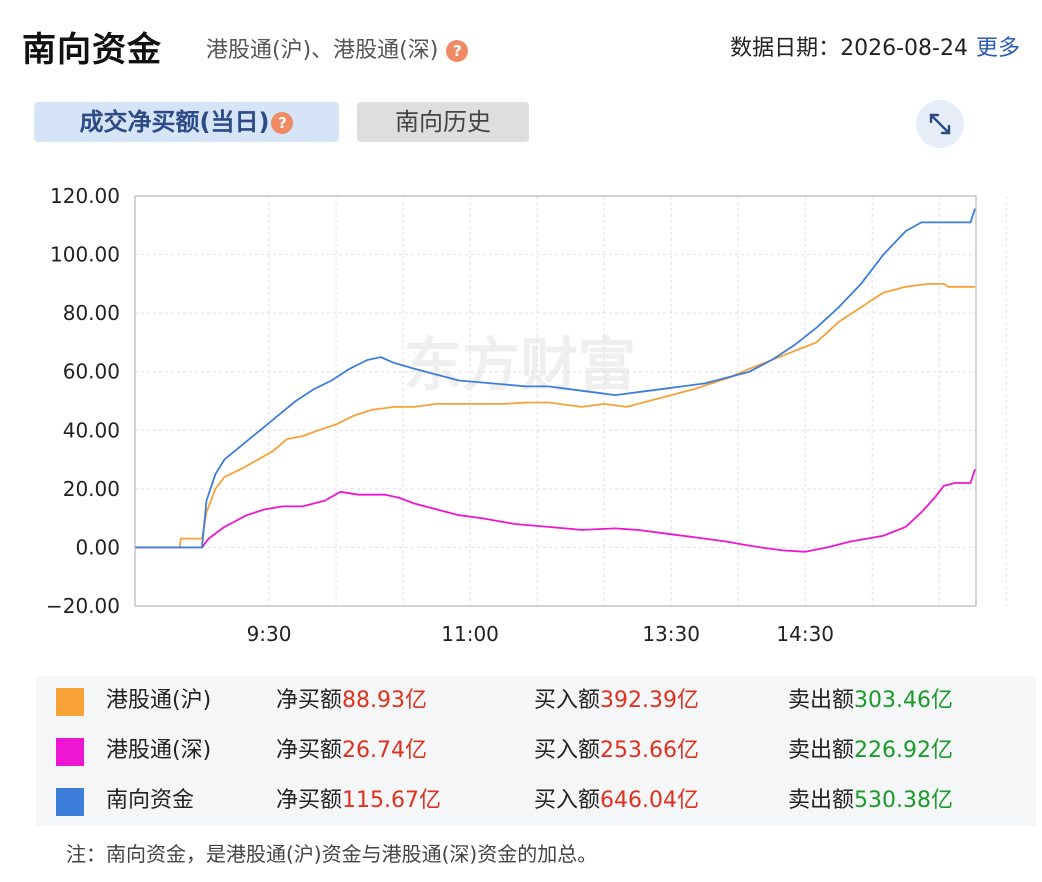 The image size is (1042, 882). Describe the element at coordinates (384, 700) in the screenshot. I see `net-buy-value: 88.93亿` at that location.